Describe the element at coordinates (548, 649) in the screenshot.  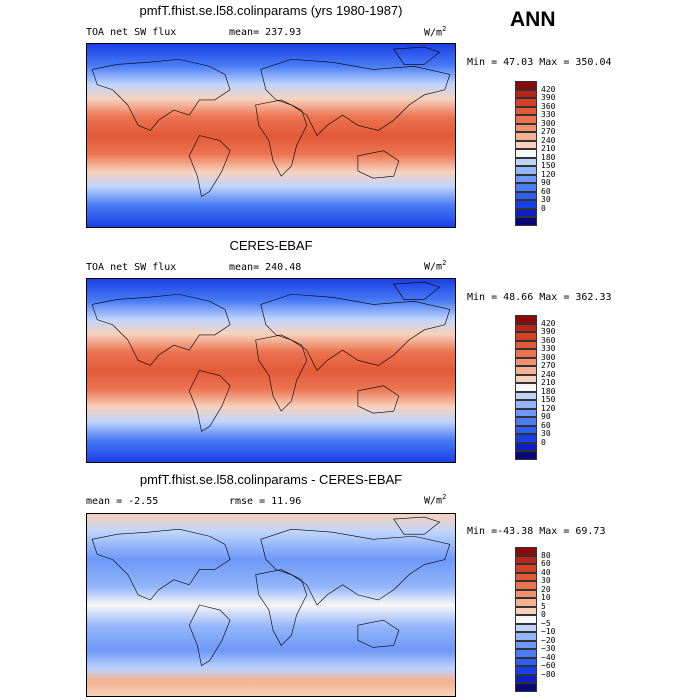
I see `colorbar-label: −30` at that location.